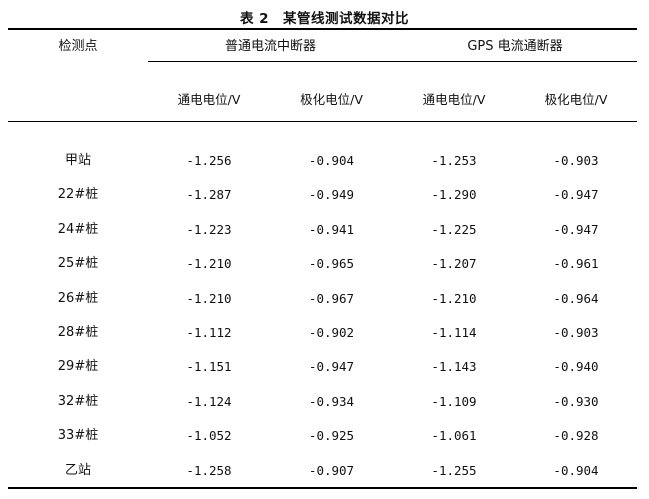 Image resolution: width=649 pixels, height=499 pixels. What do you see at coordinates (331, 195) in the screenshot?
I see `cell-polarized-potential-normal: -0.949` at bounding box center [331, 195].